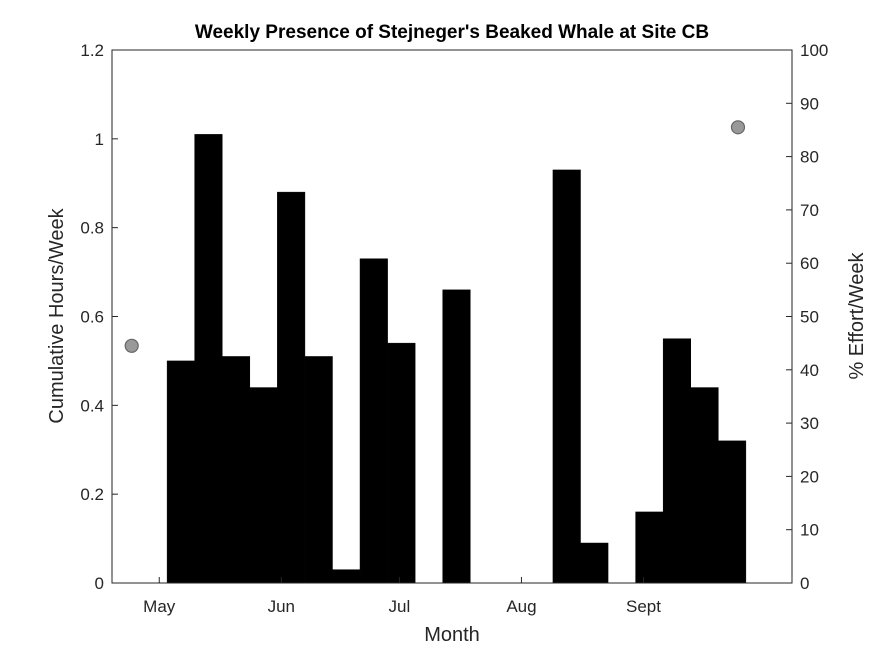 This screenshot has width=874, height=655. I want to click on x-axis: May Jun Jul Aug Sept, so click(402, 596).